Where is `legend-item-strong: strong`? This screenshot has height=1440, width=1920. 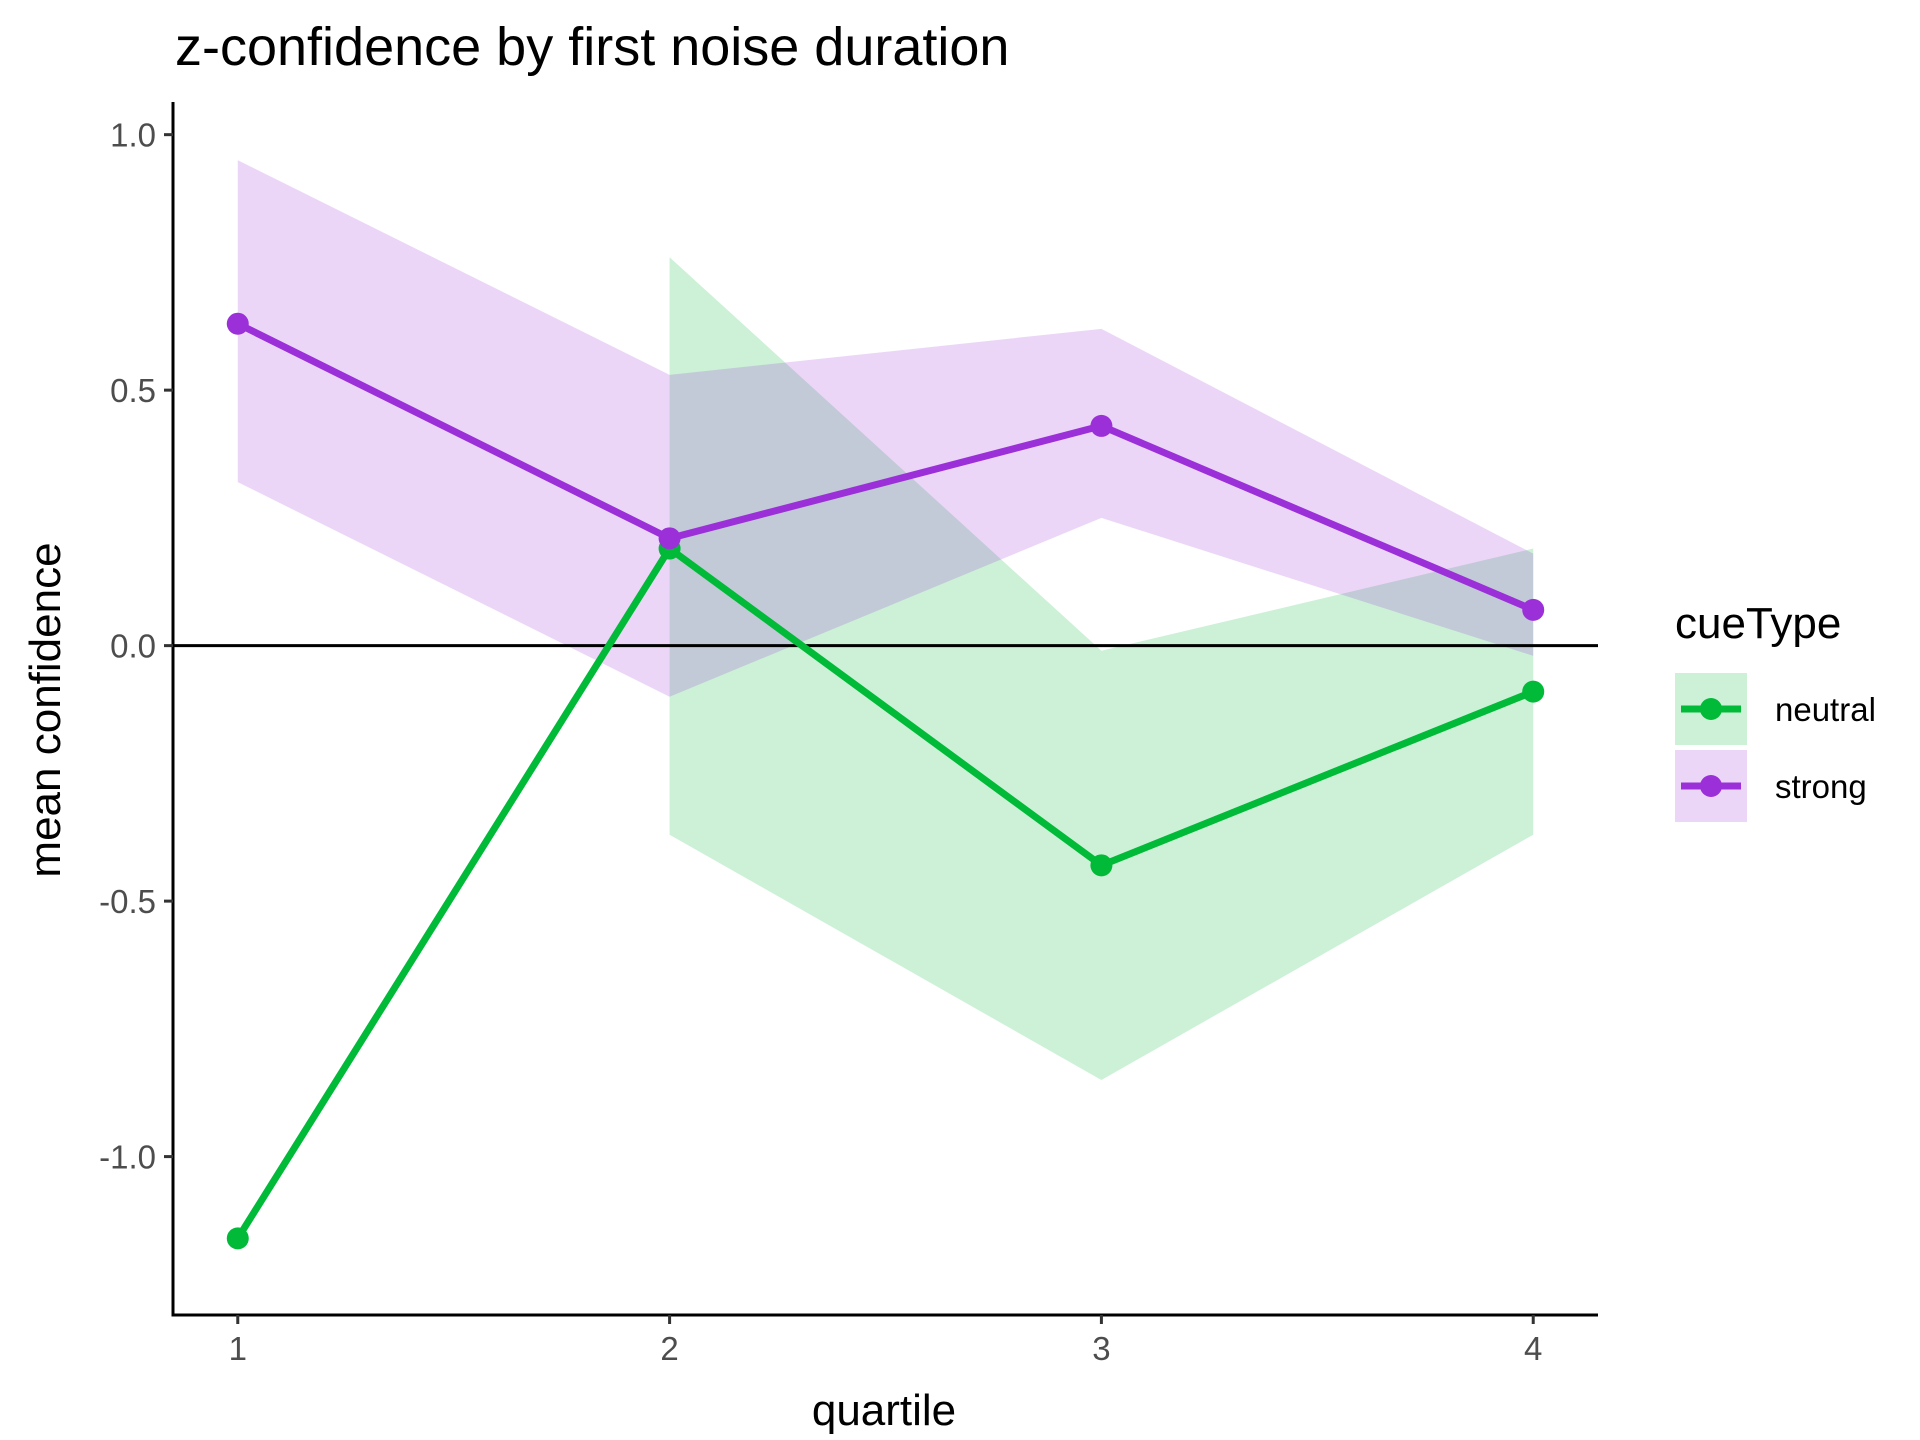 legend-item-strong: strong is located at coordinates (1771, 786).